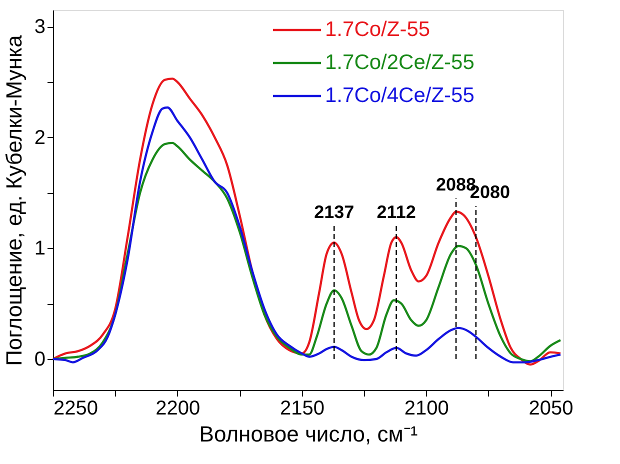 The image size is (620, 464). What do you see at coordinates (13, 200) in the screenshot?
I see `y-axis-title: Поглощение, ед. Кубелки-Мунка` at bounding box center [13, 200].